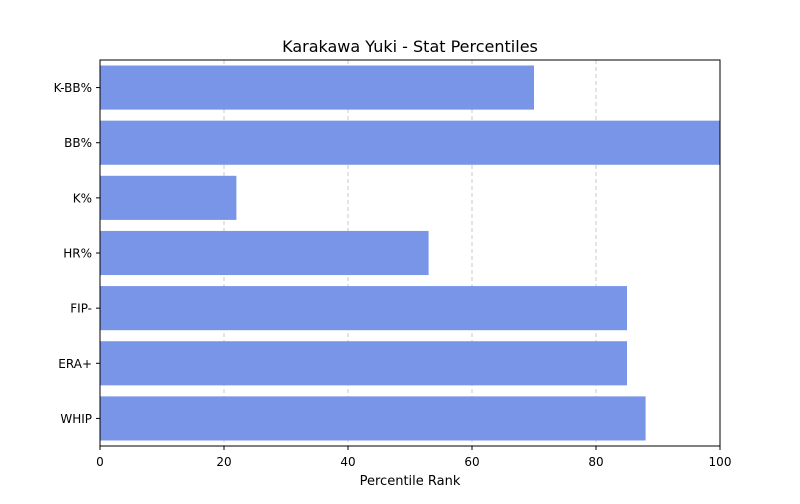  What do you see at coordinates (81, 309) in the screenshot?
I see `y-tick-label: FIP-` at bounding box center [81, 309].